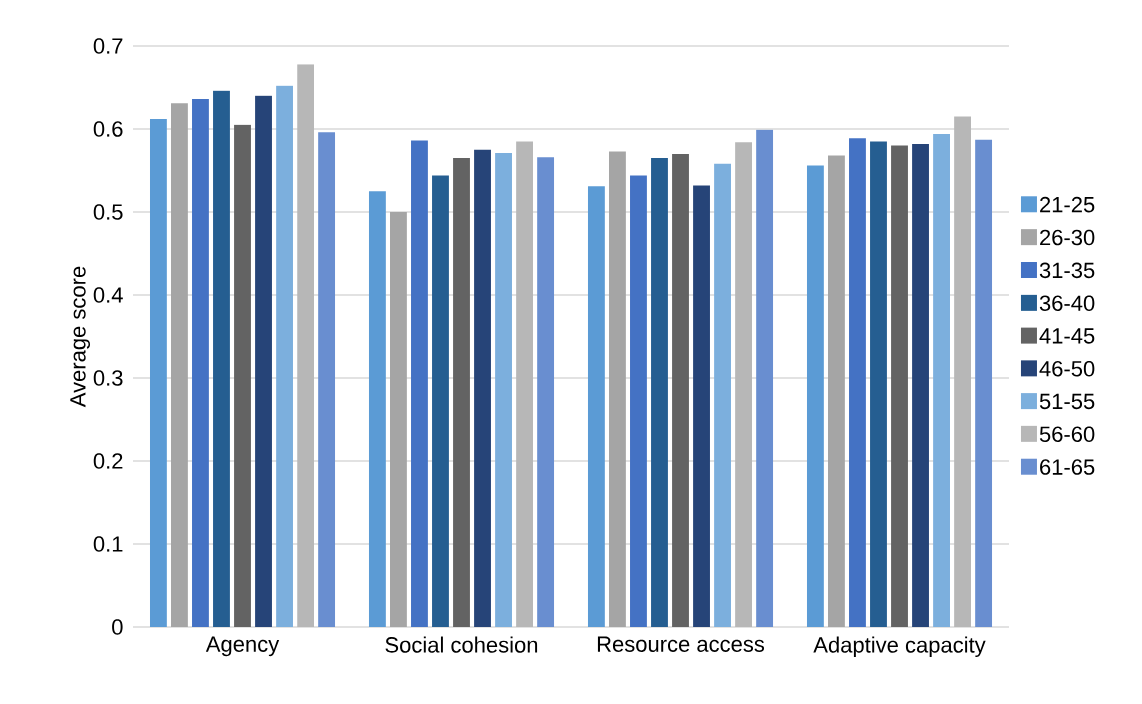 Image resolution: width=1142 pixels, height=704 pixels. What do you see at coordinates (108, 544) in the screenshot?
I see `y-tick-label: 0.1` at bounding box center [108, 544].